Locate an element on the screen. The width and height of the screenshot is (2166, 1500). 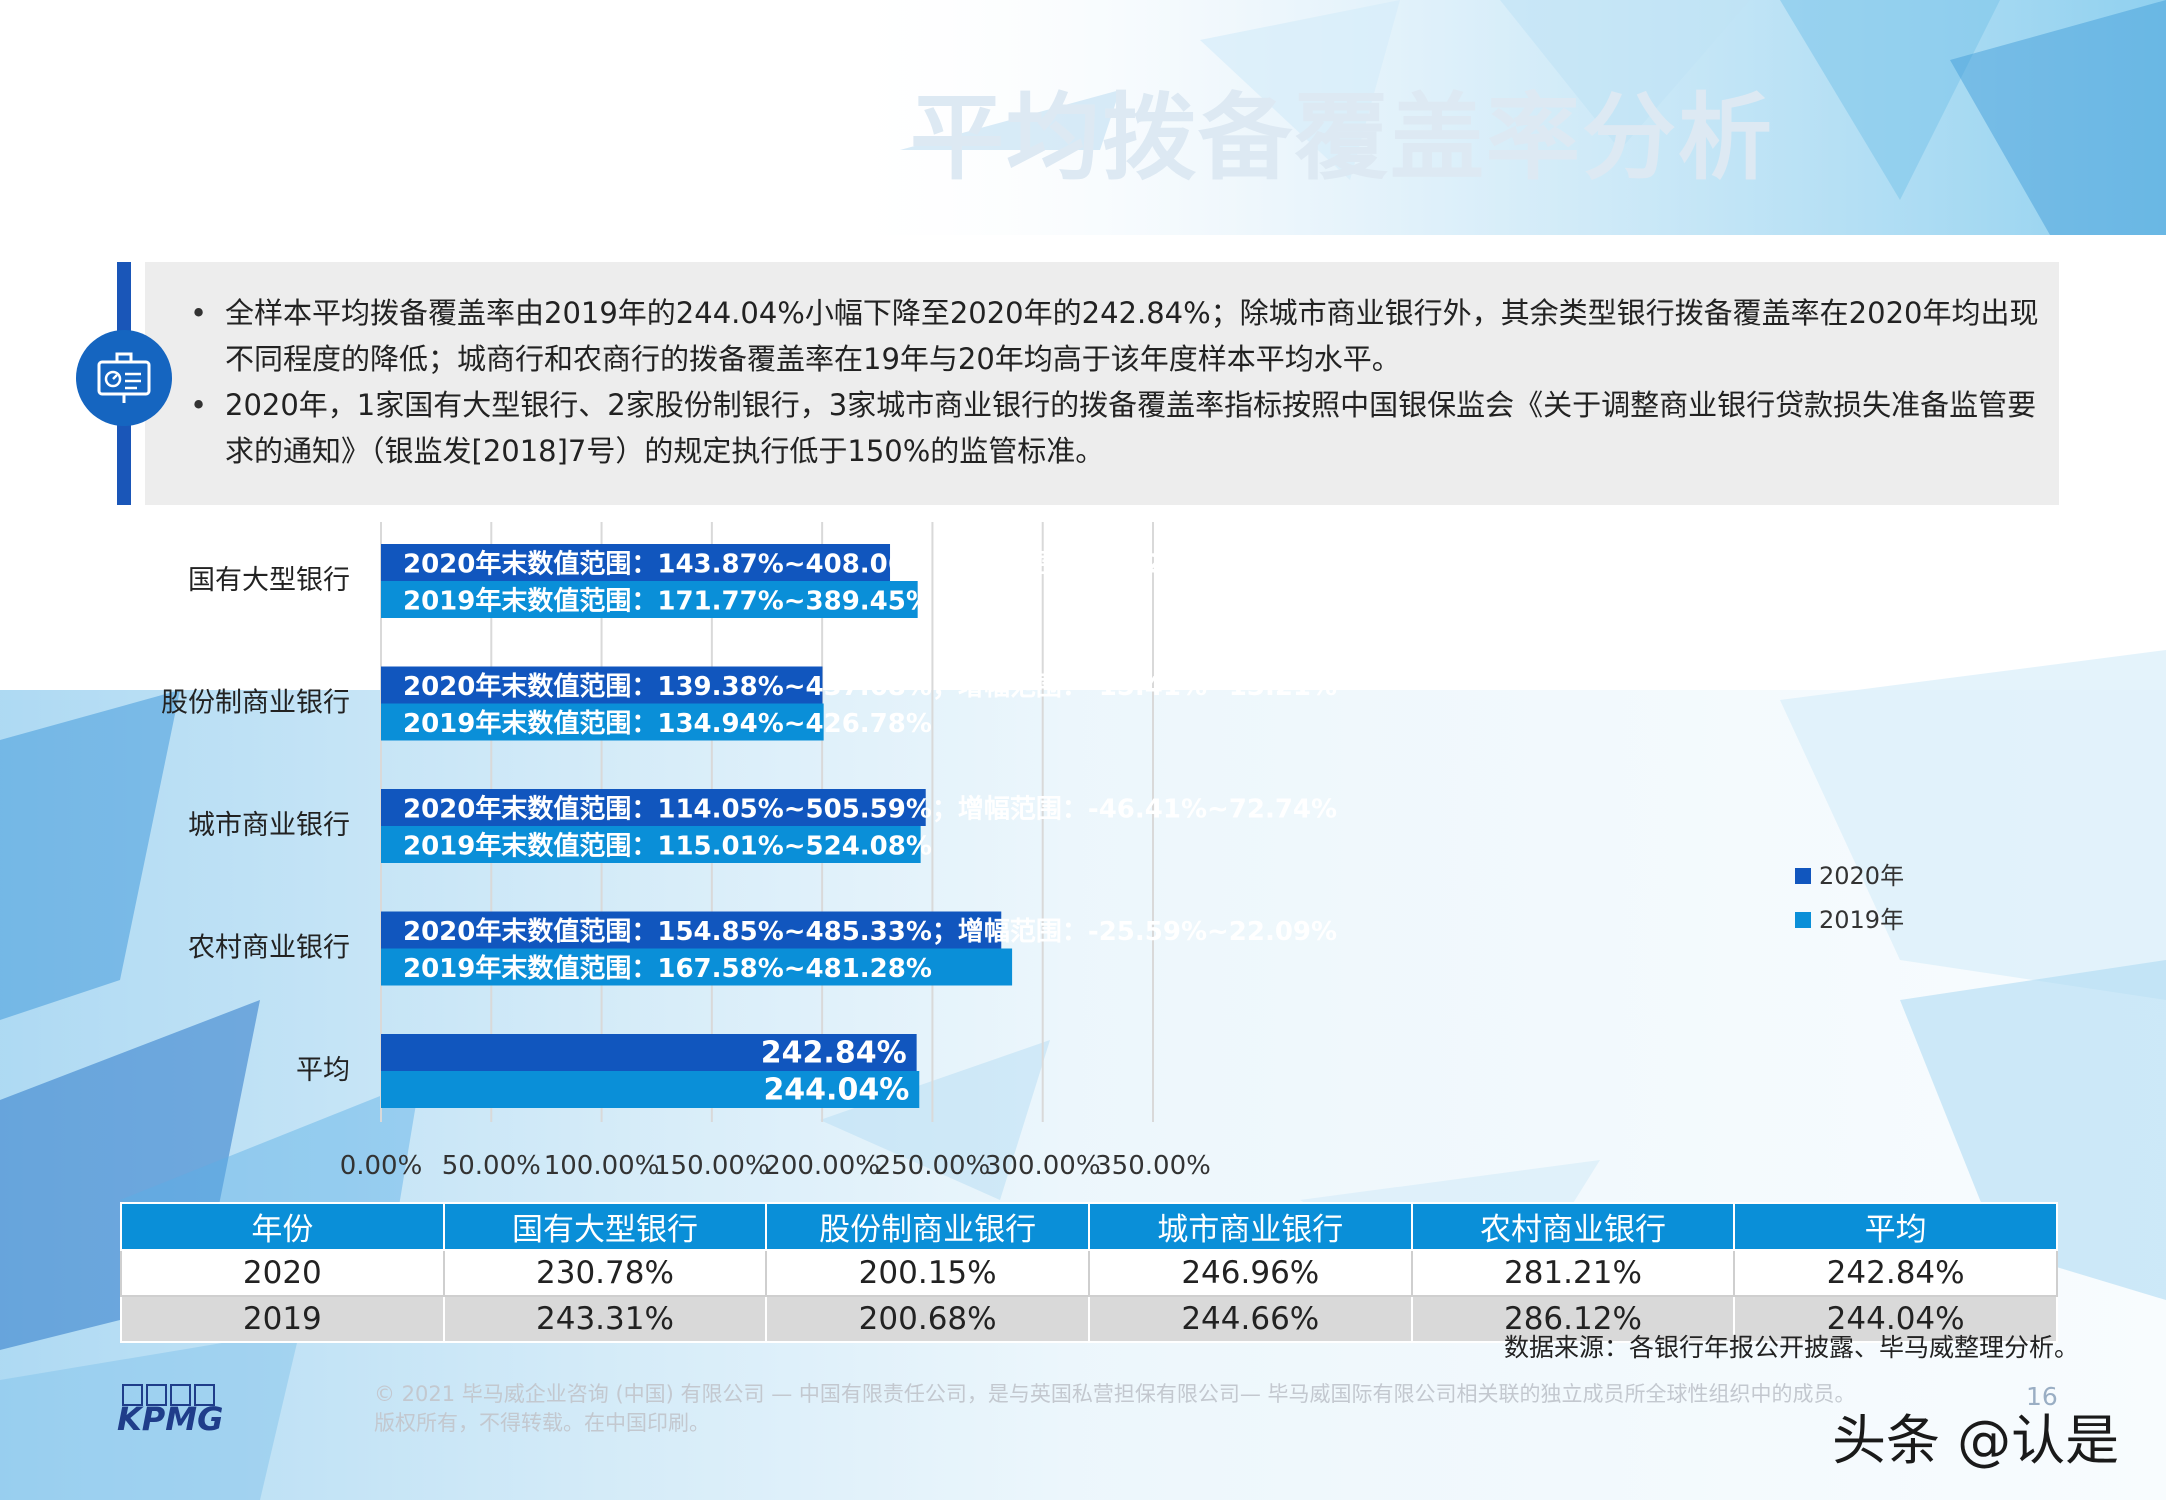
category-label: 农村商业银行 is located at coordinates (269, 948).